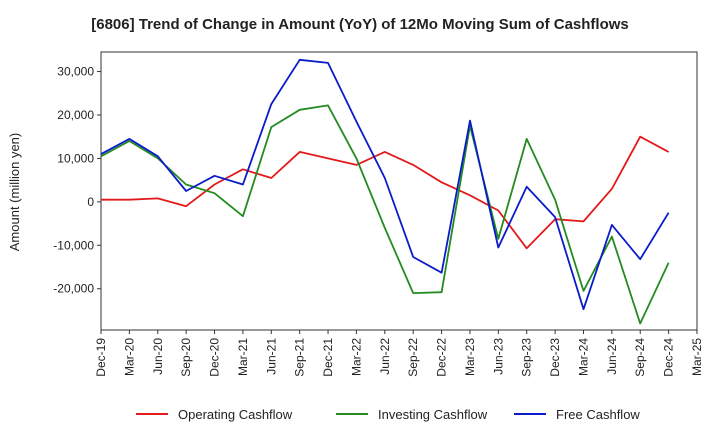 This screenshot has width=720, height=440. I want to click on y-tick-label: 10,000, so click(75, 158).